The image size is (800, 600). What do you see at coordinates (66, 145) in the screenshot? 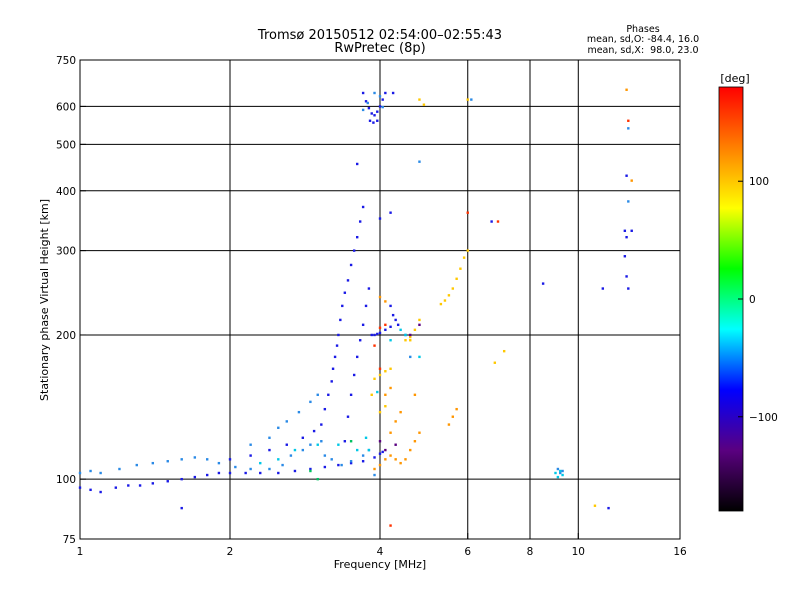
I see `y-tick-label: 500` at bounding box center [66, 145].